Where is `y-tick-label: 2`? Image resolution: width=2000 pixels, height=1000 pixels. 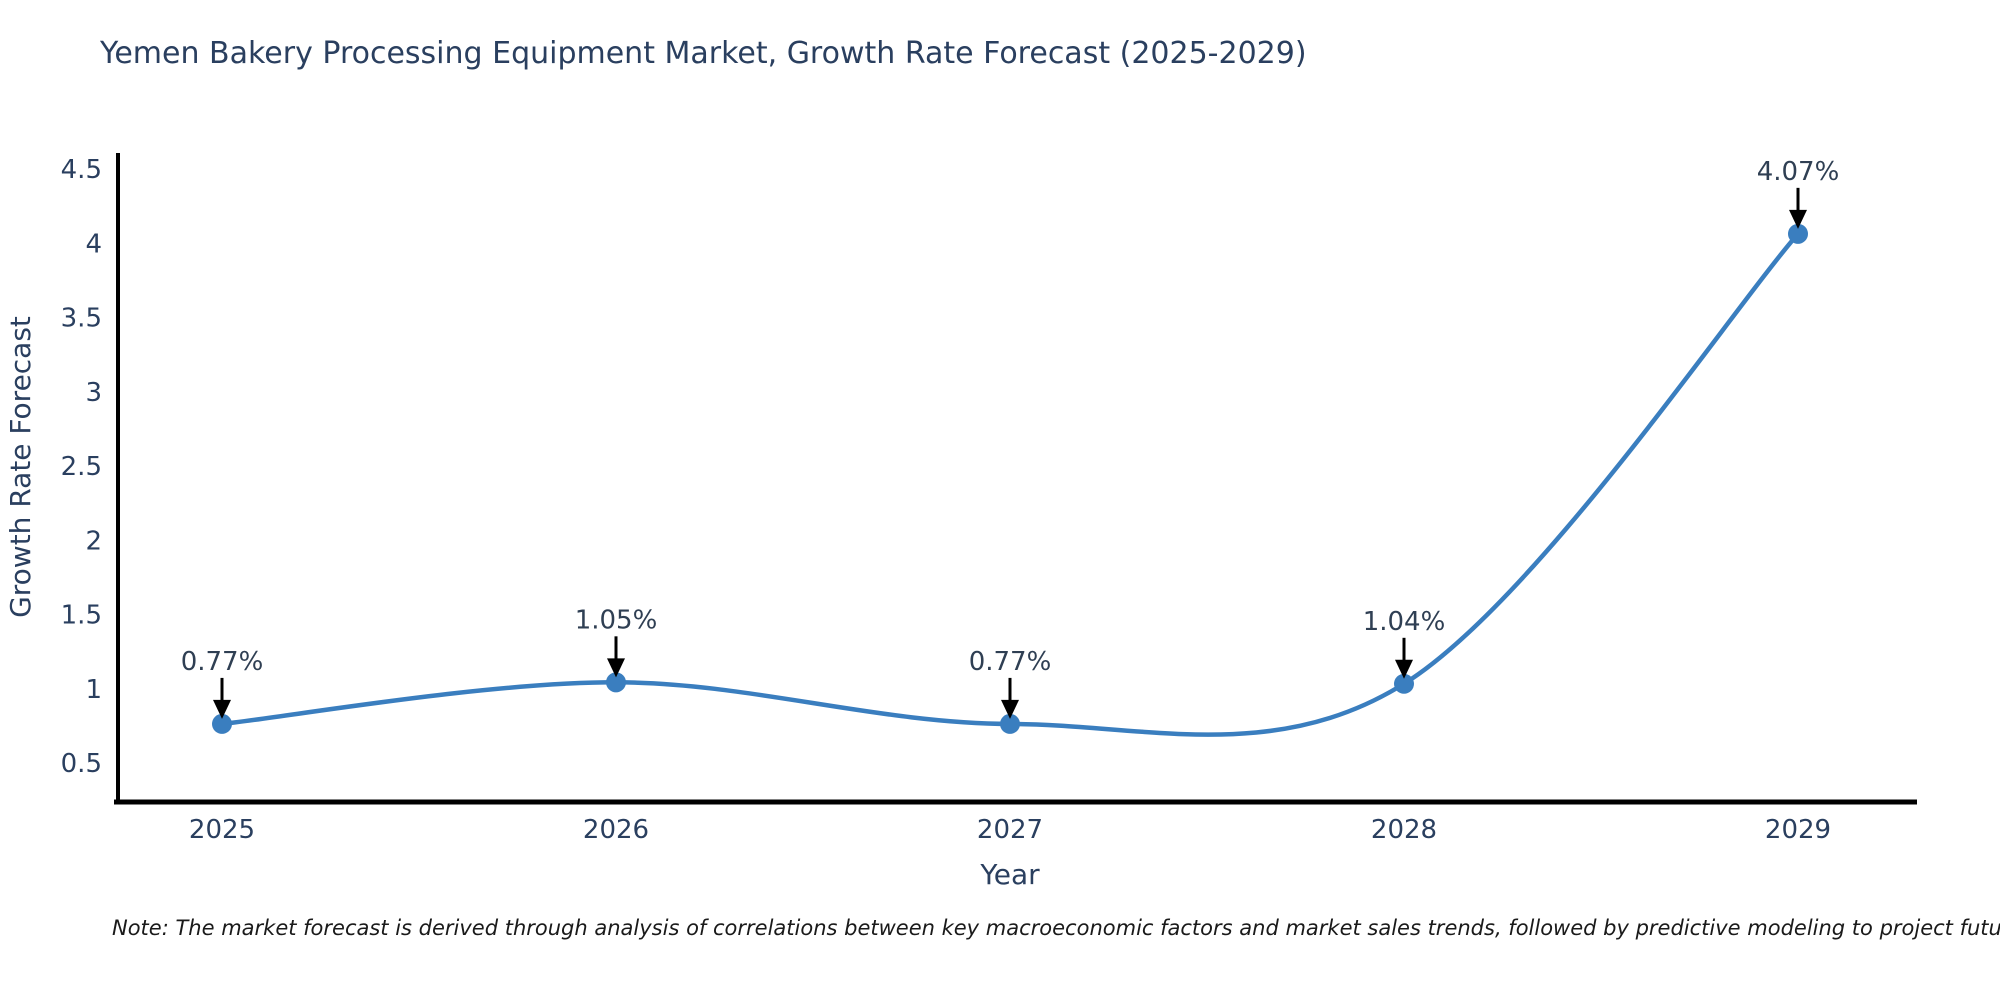
y-tick-label: 2 is located at coordinates (93, 541).